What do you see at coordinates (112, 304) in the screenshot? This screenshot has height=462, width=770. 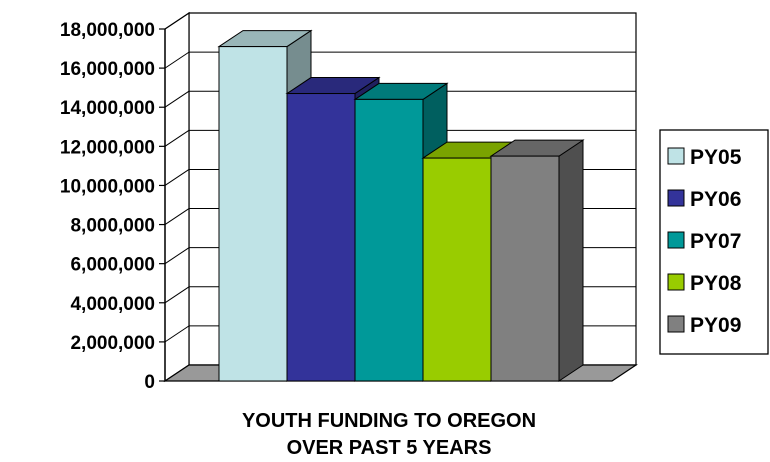 I see `y-tick-label: 4,000,000` at bounding box center [112, 304].